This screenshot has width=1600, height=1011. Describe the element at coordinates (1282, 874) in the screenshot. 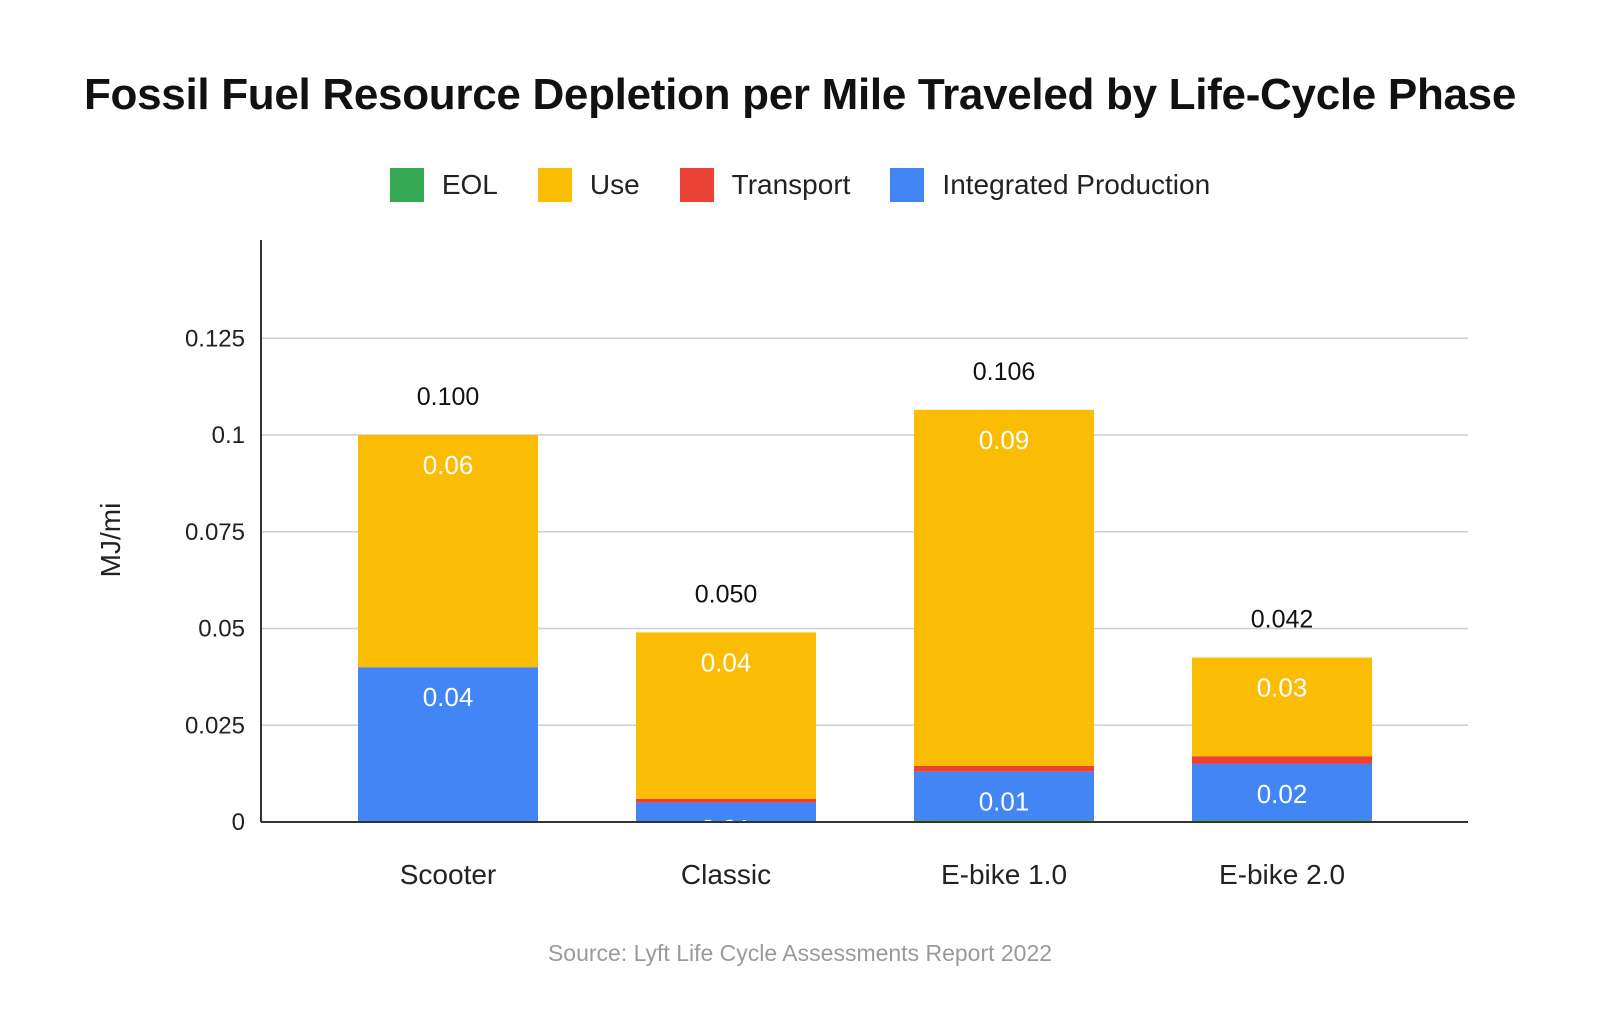

I see `x-category-label: E-bike 2.0` at that location.